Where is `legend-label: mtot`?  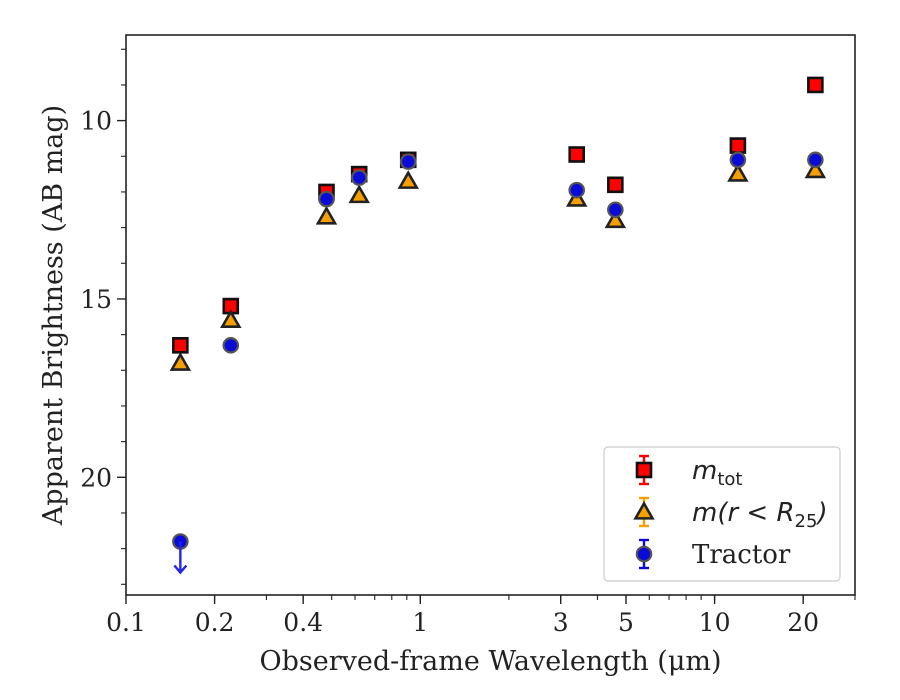 legend-label: mtot is located at coordinates (717, 473).